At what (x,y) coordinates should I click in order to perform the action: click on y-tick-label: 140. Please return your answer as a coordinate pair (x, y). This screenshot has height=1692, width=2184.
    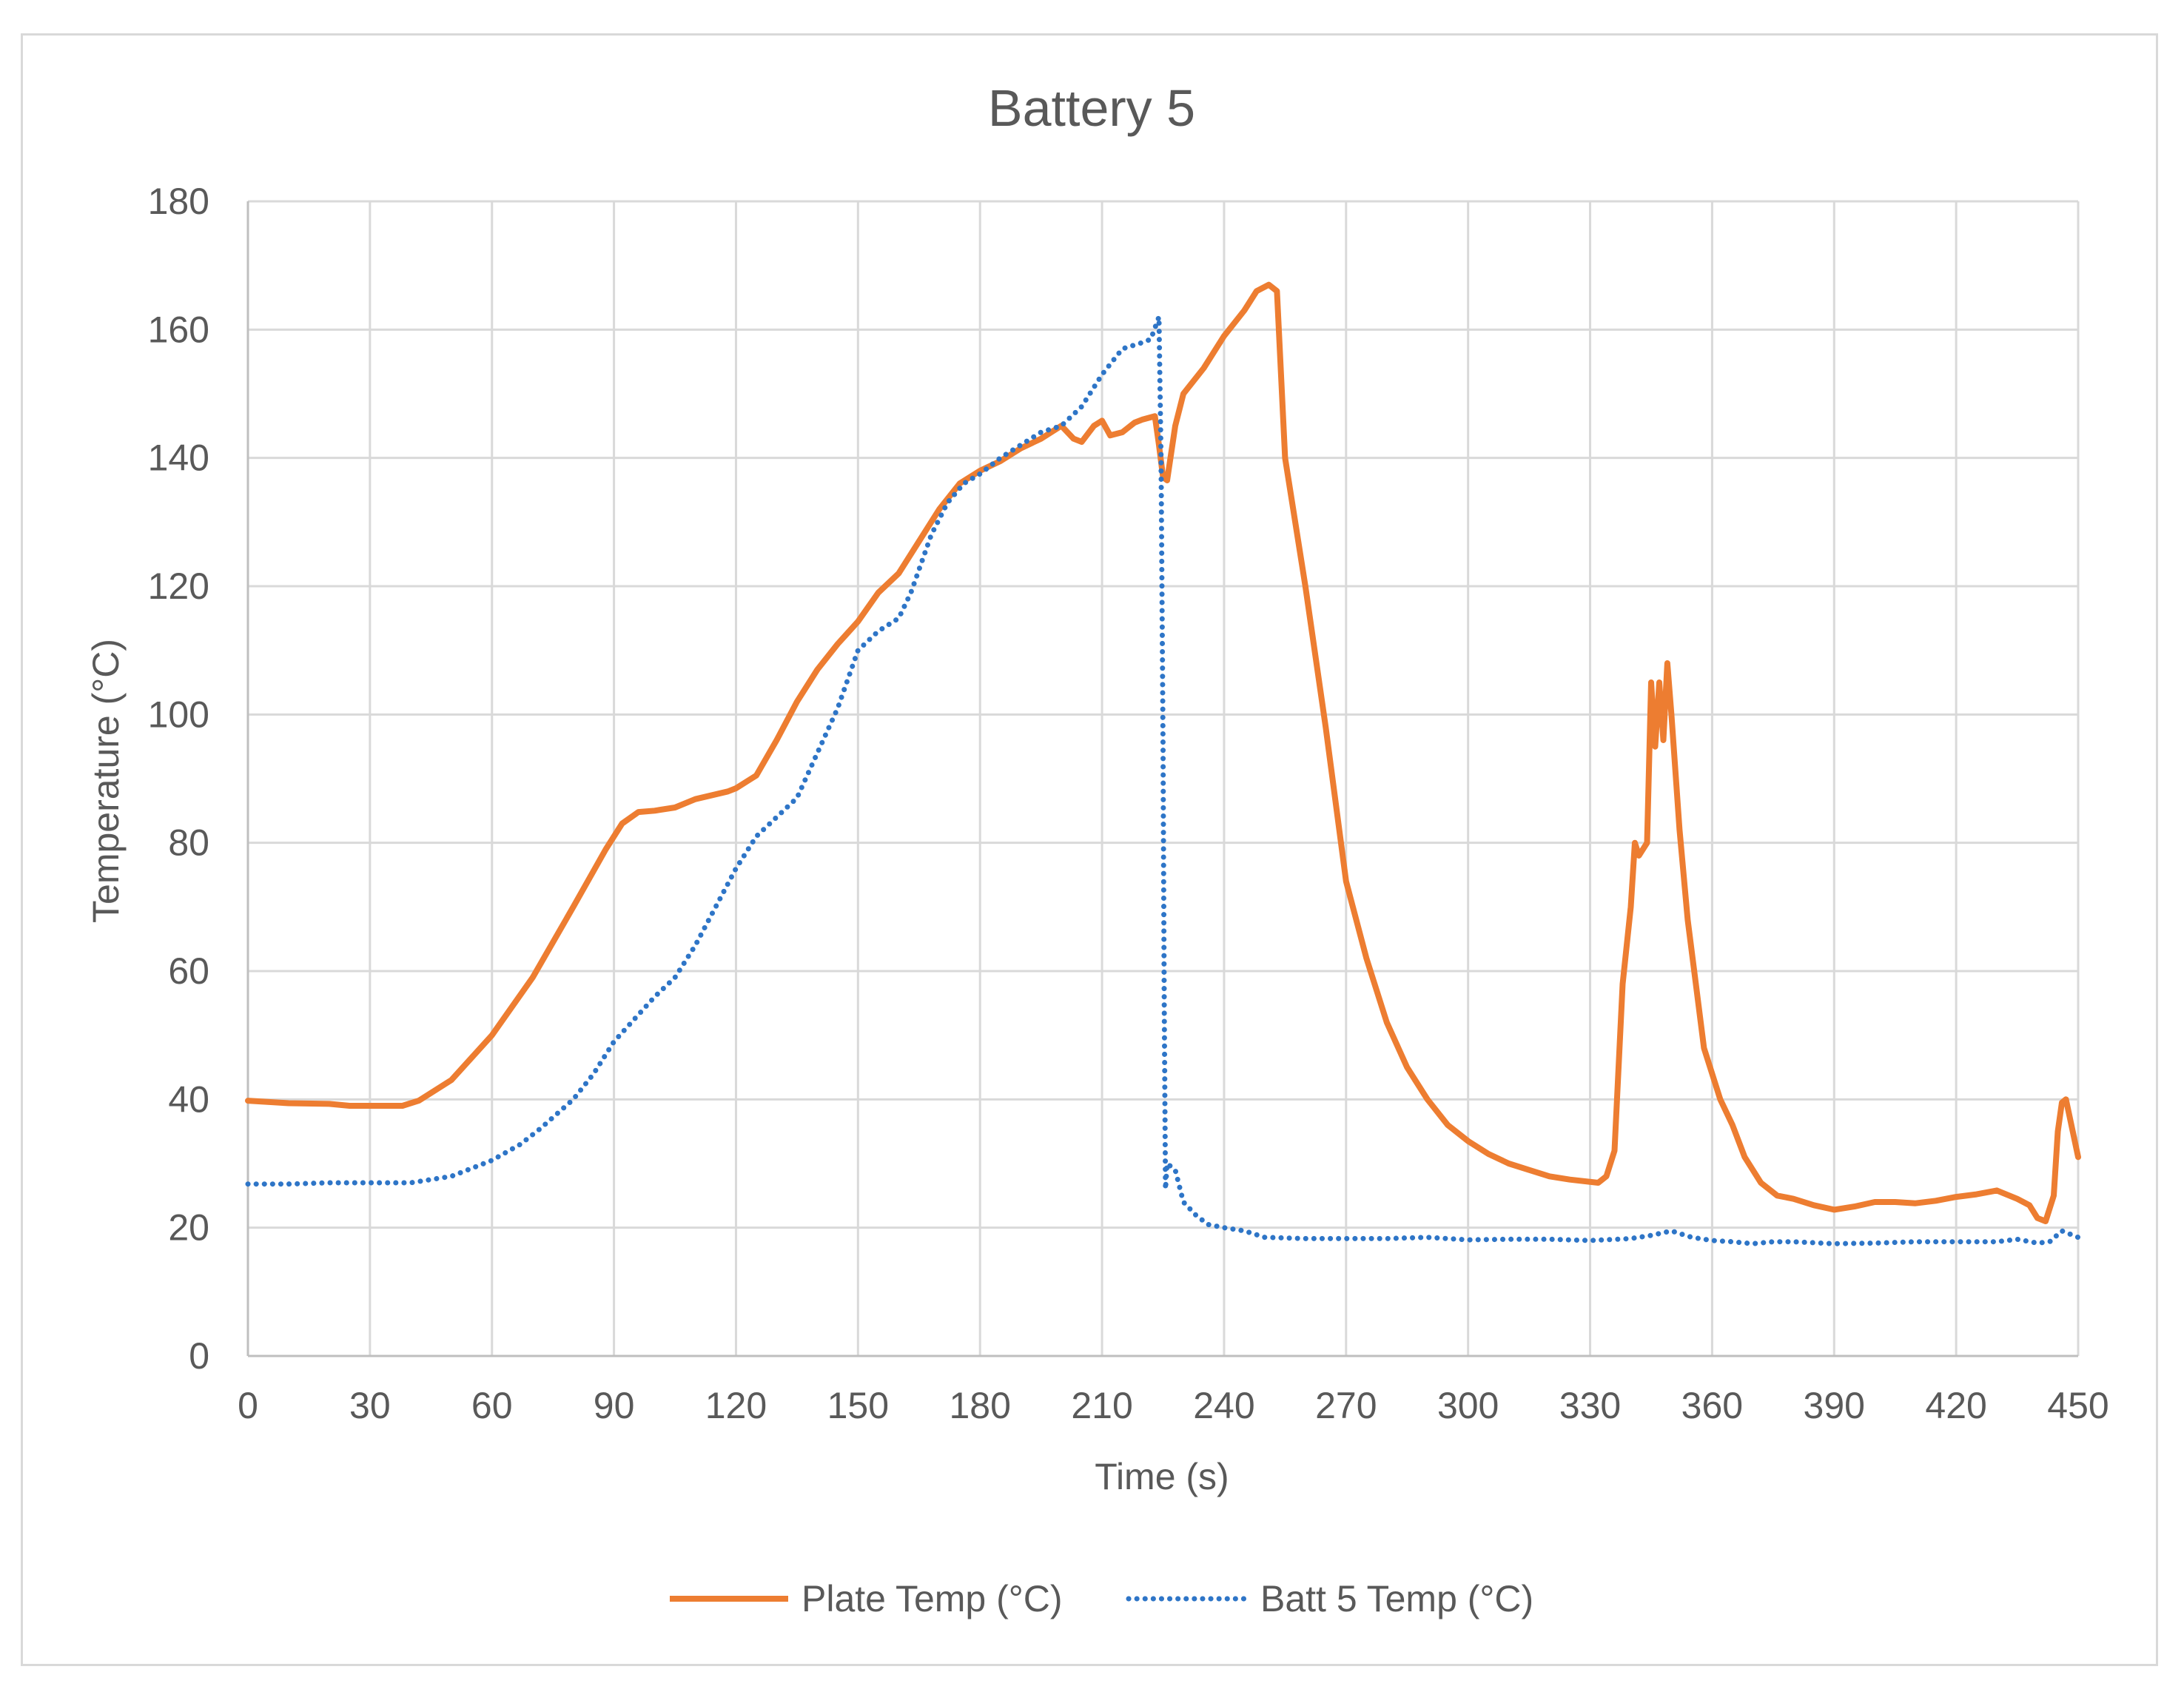
    Looking at the image, I should click on (179, 458).